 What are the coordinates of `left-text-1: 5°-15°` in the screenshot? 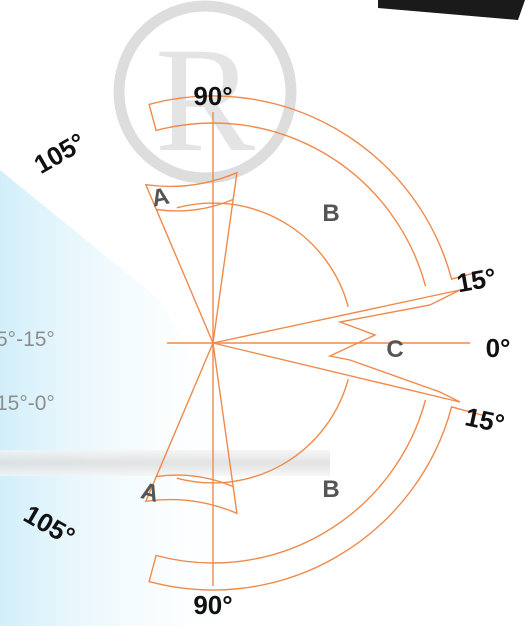 It's located at (27, 339).